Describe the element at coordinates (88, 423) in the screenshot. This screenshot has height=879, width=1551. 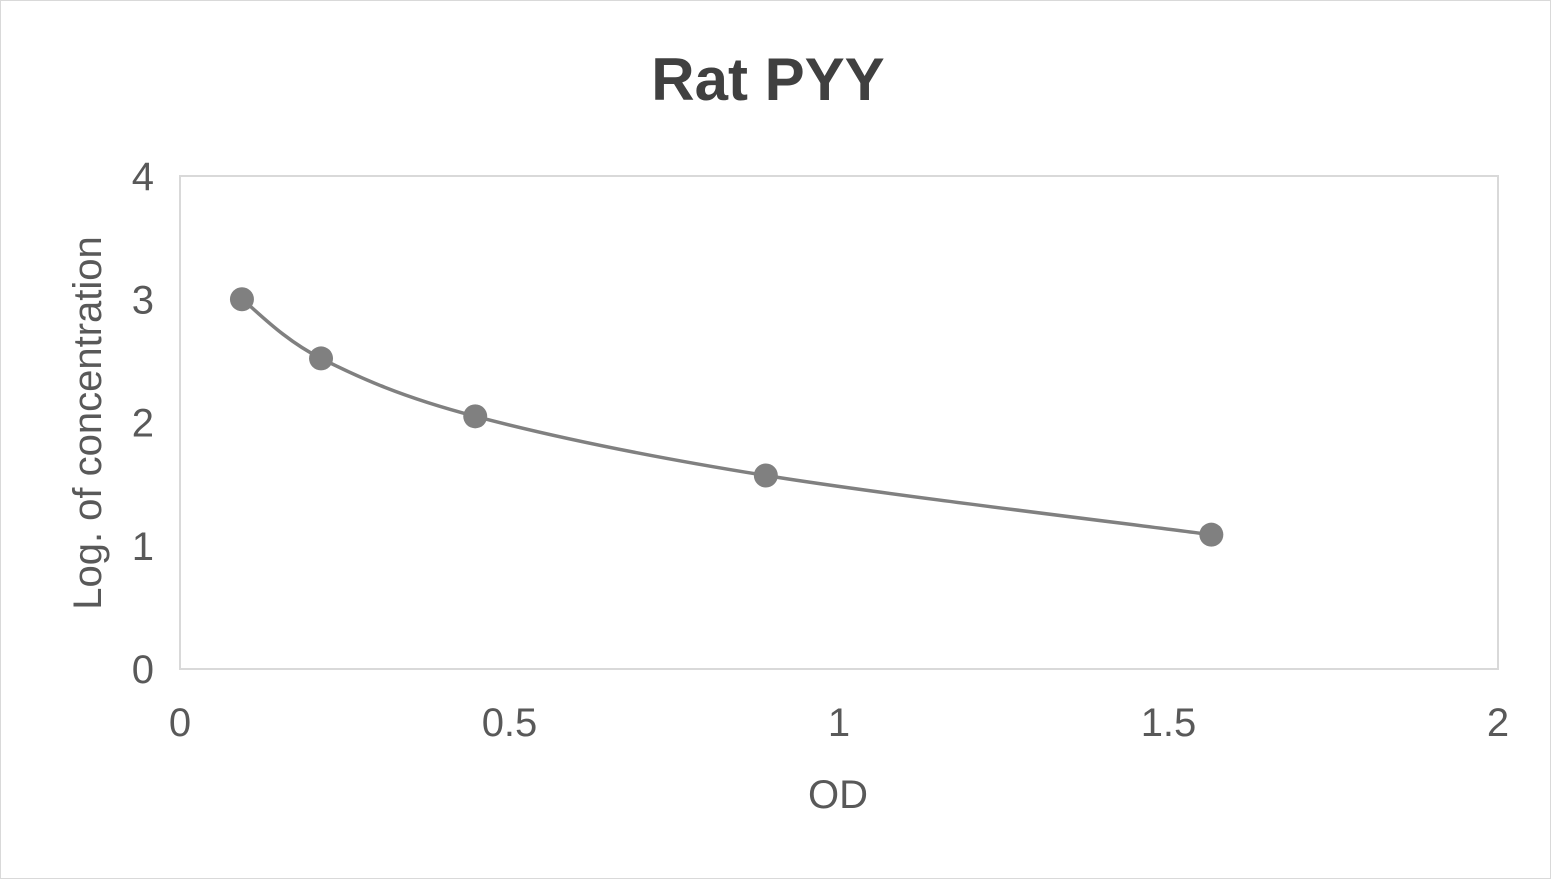
I see `y-axis-label: Log. of concentration` at that location.